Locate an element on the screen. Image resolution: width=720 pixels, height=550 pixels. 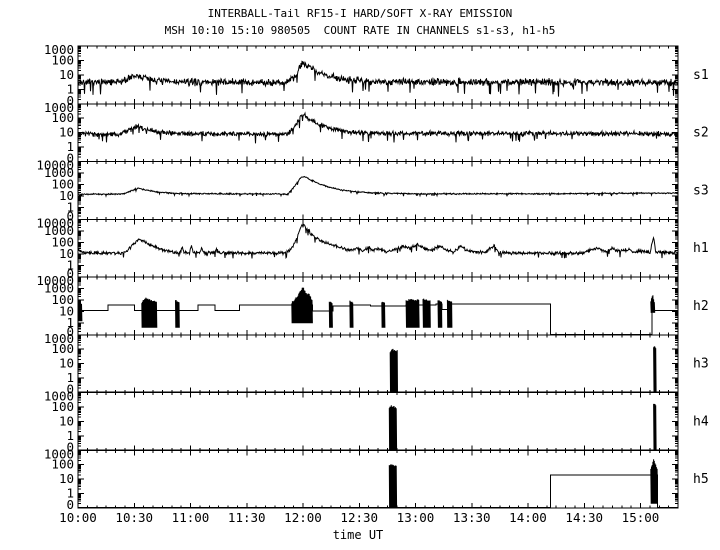
x-tick-label: 10:00 is located at coordinates (78, 517).